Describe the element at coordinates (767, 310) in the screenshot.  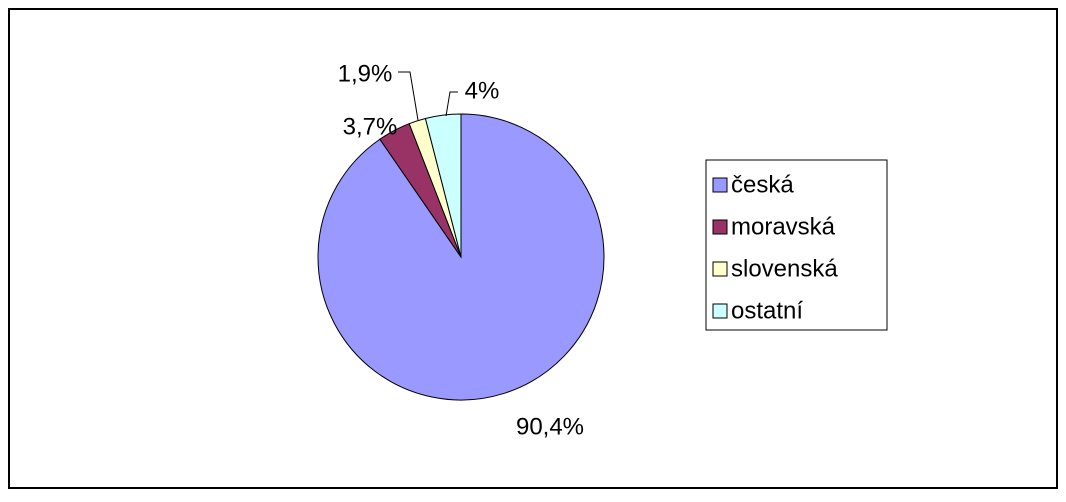
I see `legend-label: ostatní` at that location.